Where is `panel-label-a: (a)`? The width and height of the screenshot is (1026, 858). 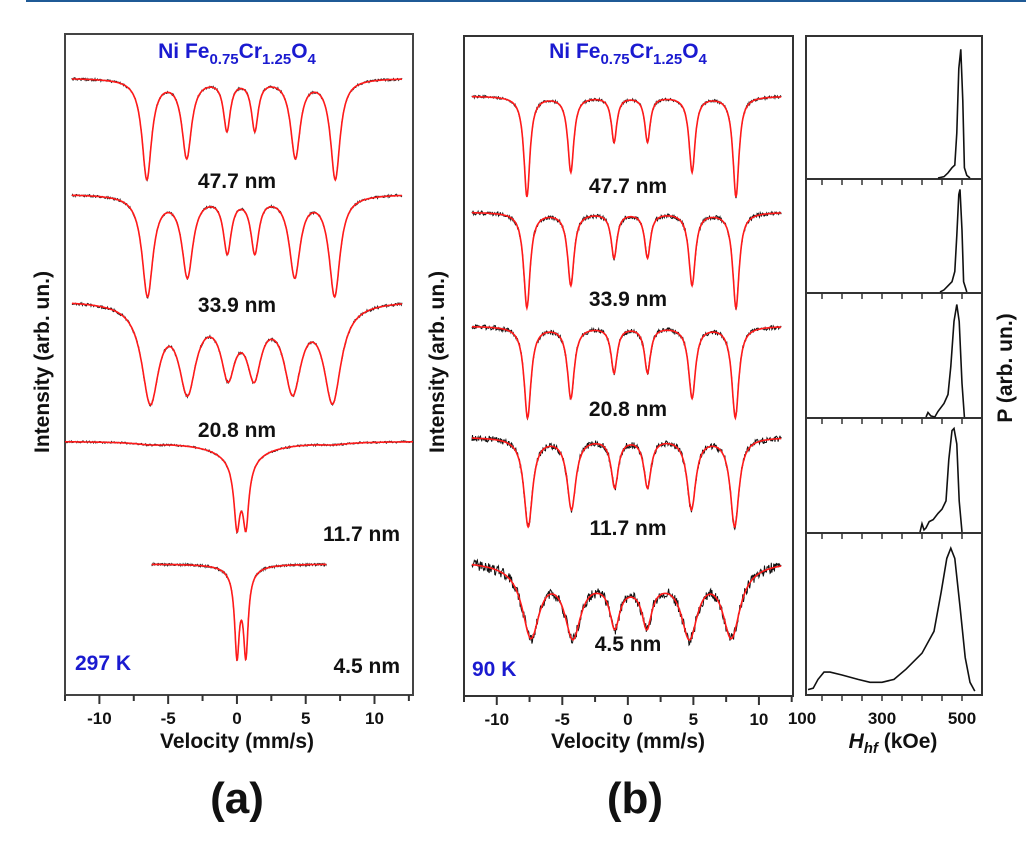
panel-label-a: (a) is located at coordinates (237, 798).